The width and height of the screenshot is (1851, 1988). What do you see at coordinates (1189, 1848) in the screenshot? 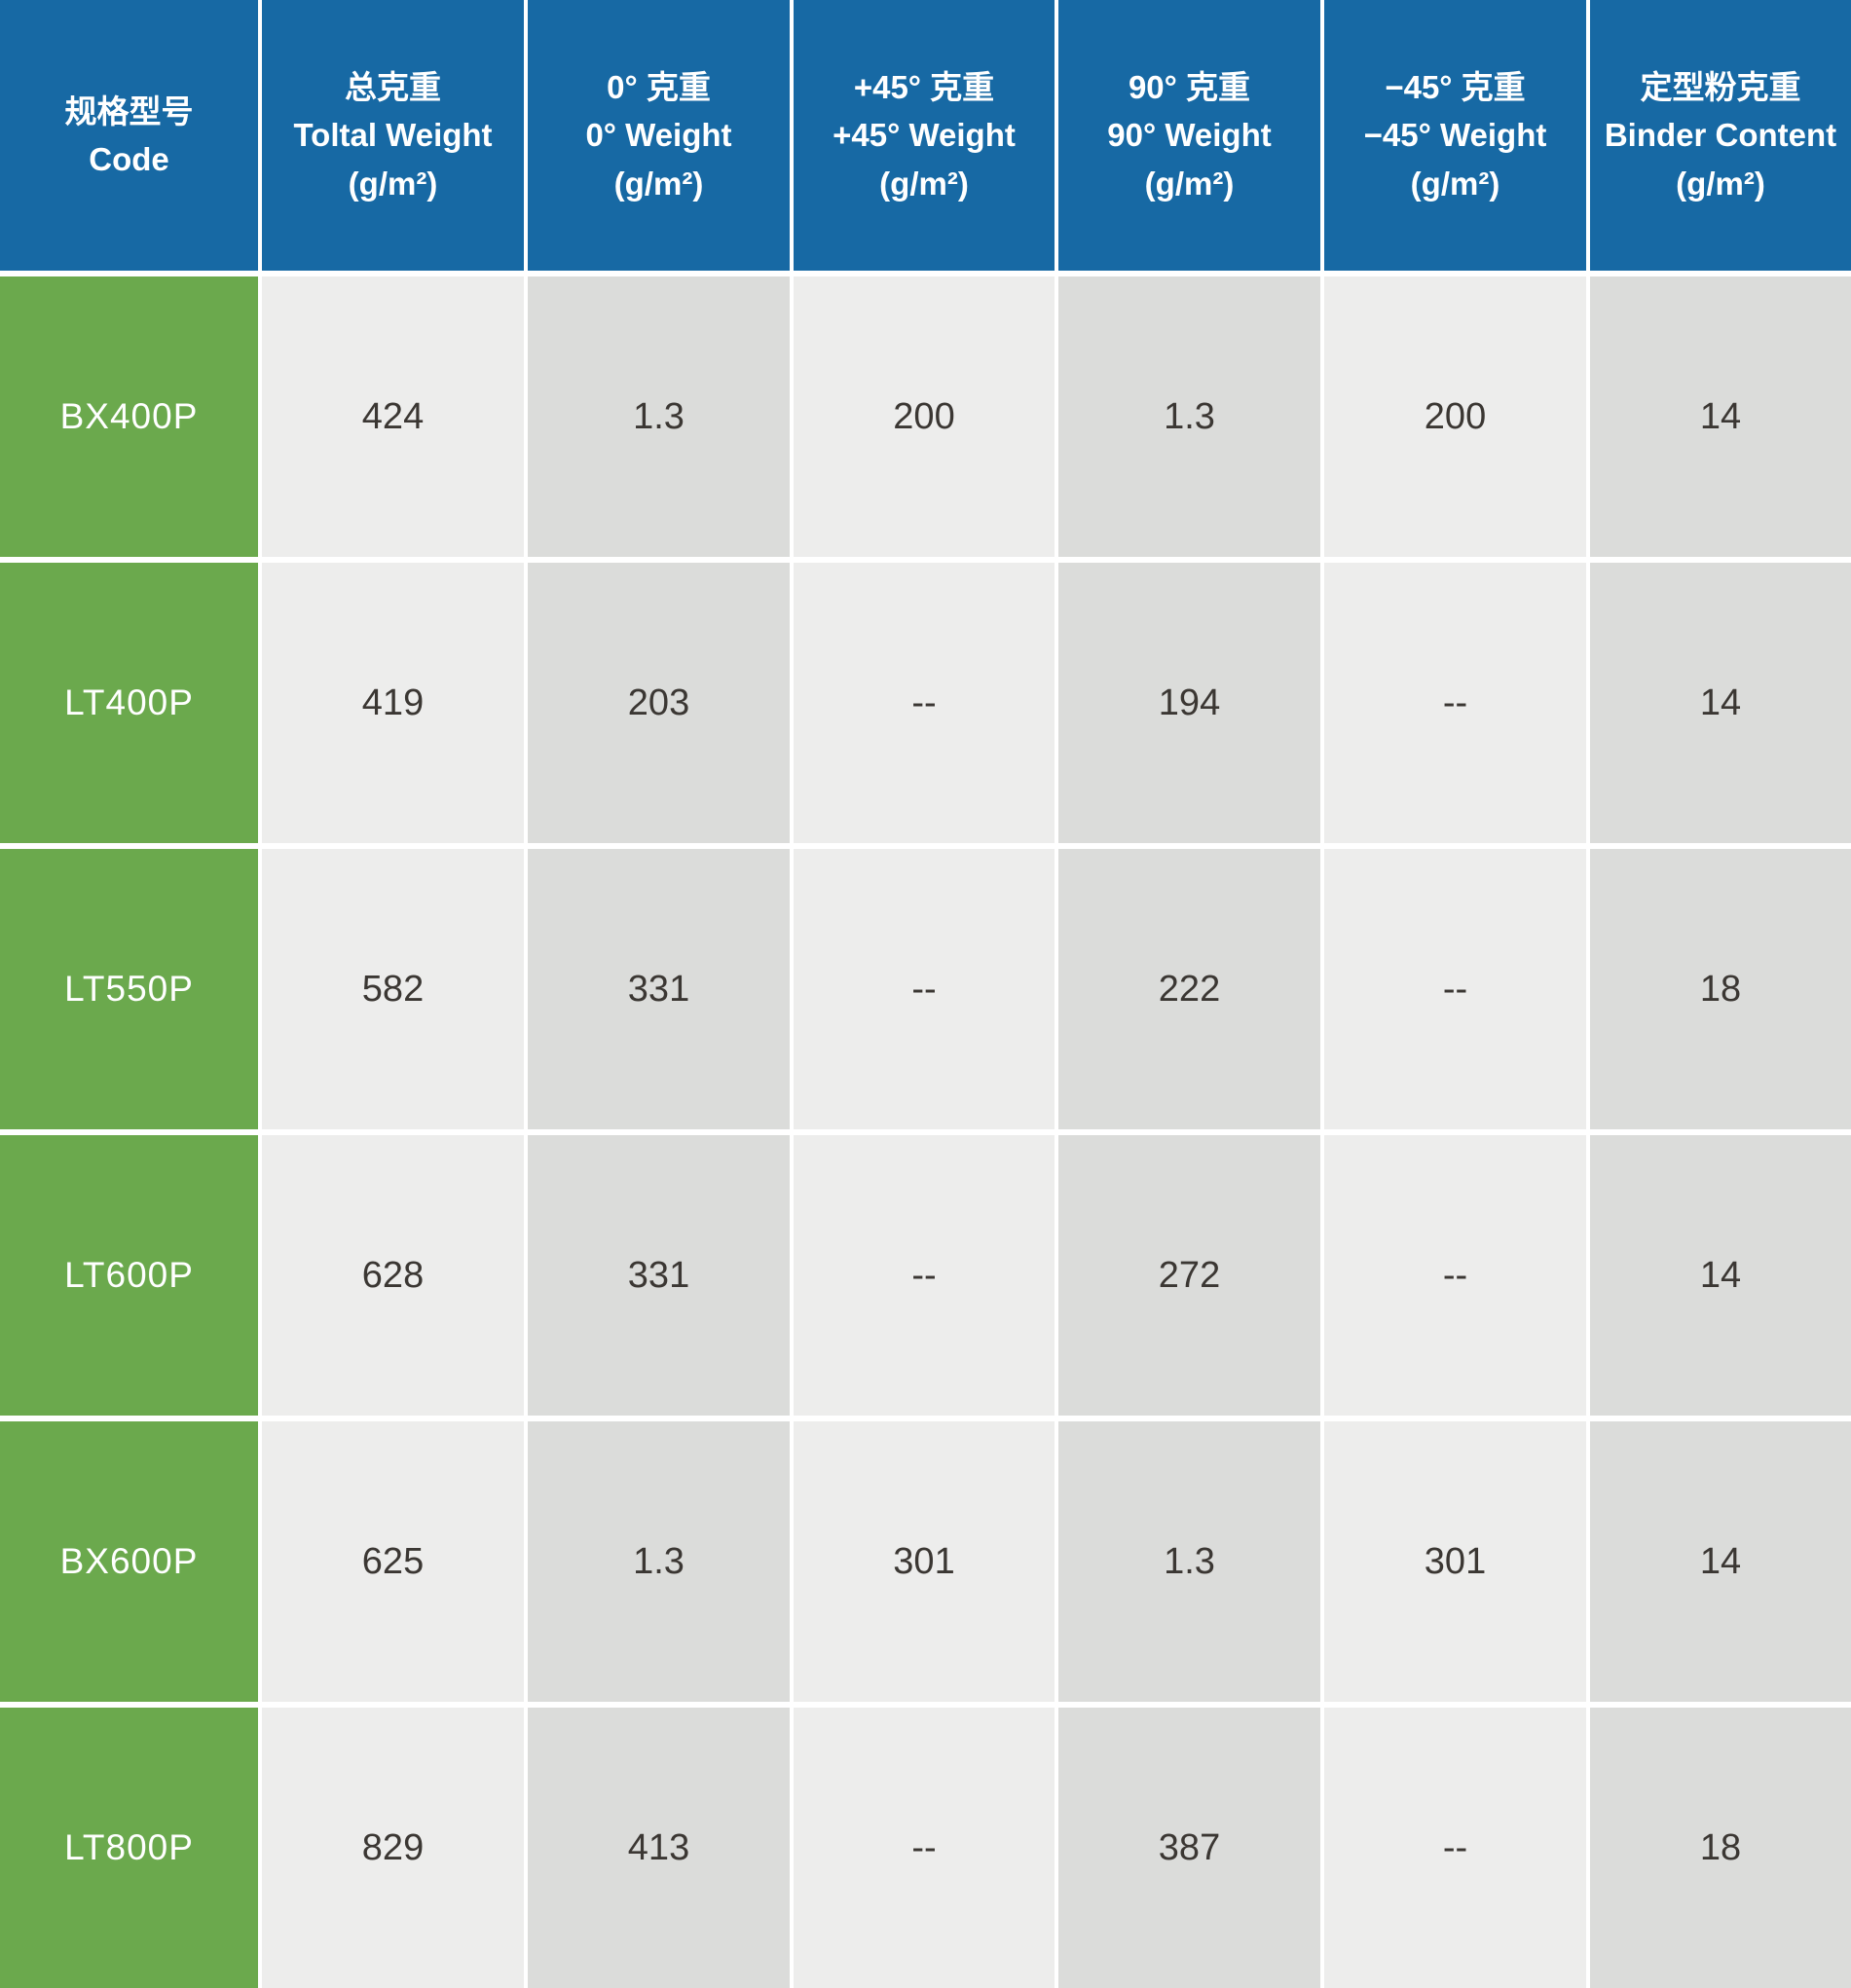
I see `value-cell-90deg: 387` at bounding box center [1189, 1848].